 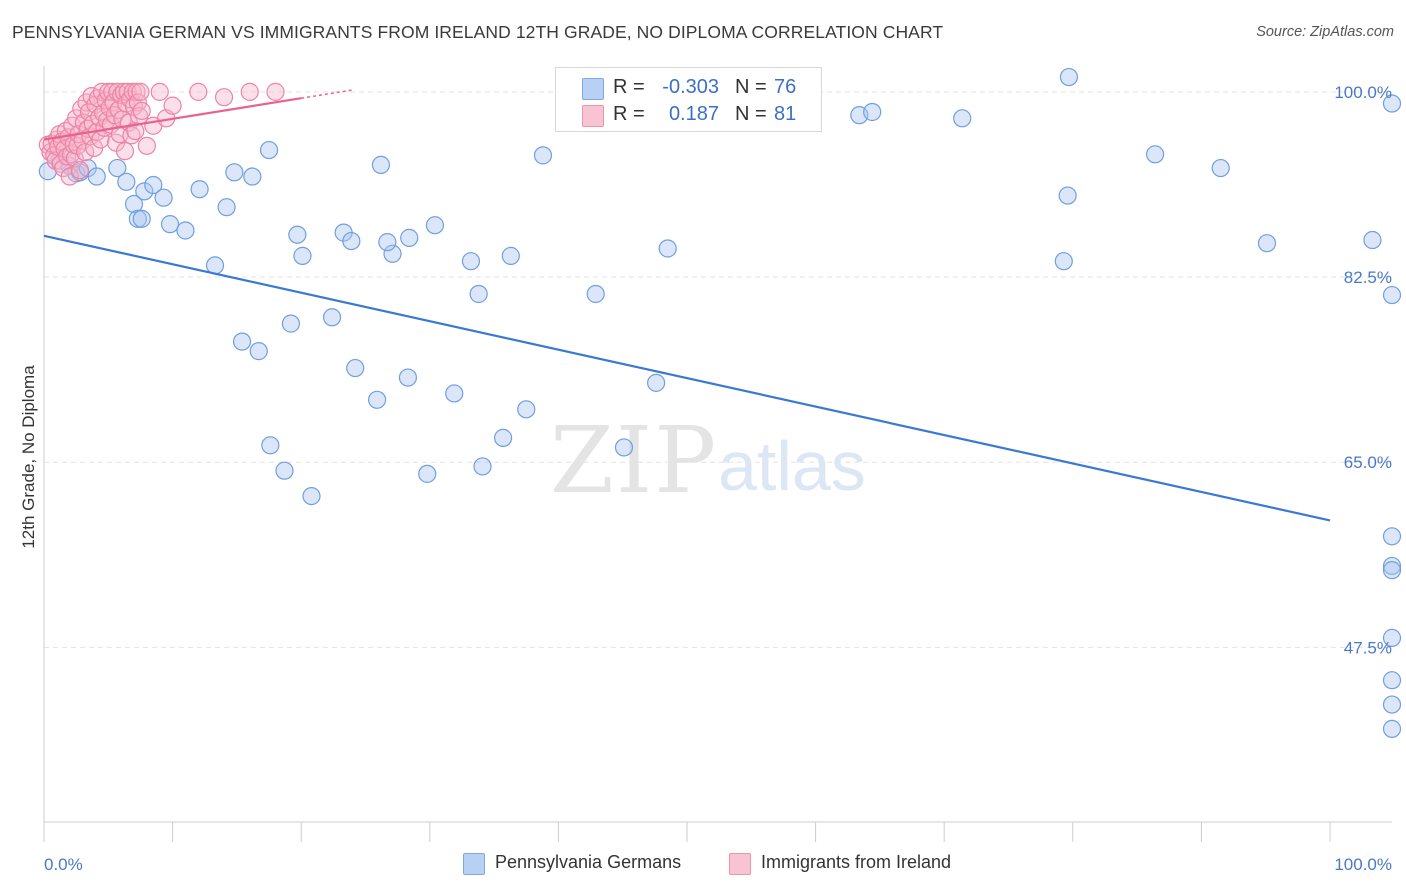 What do you see at coordinates (172, 119) in the screenshot?
I see `trendline-immigrants-from-ireland` at bounding box center [172, 119].